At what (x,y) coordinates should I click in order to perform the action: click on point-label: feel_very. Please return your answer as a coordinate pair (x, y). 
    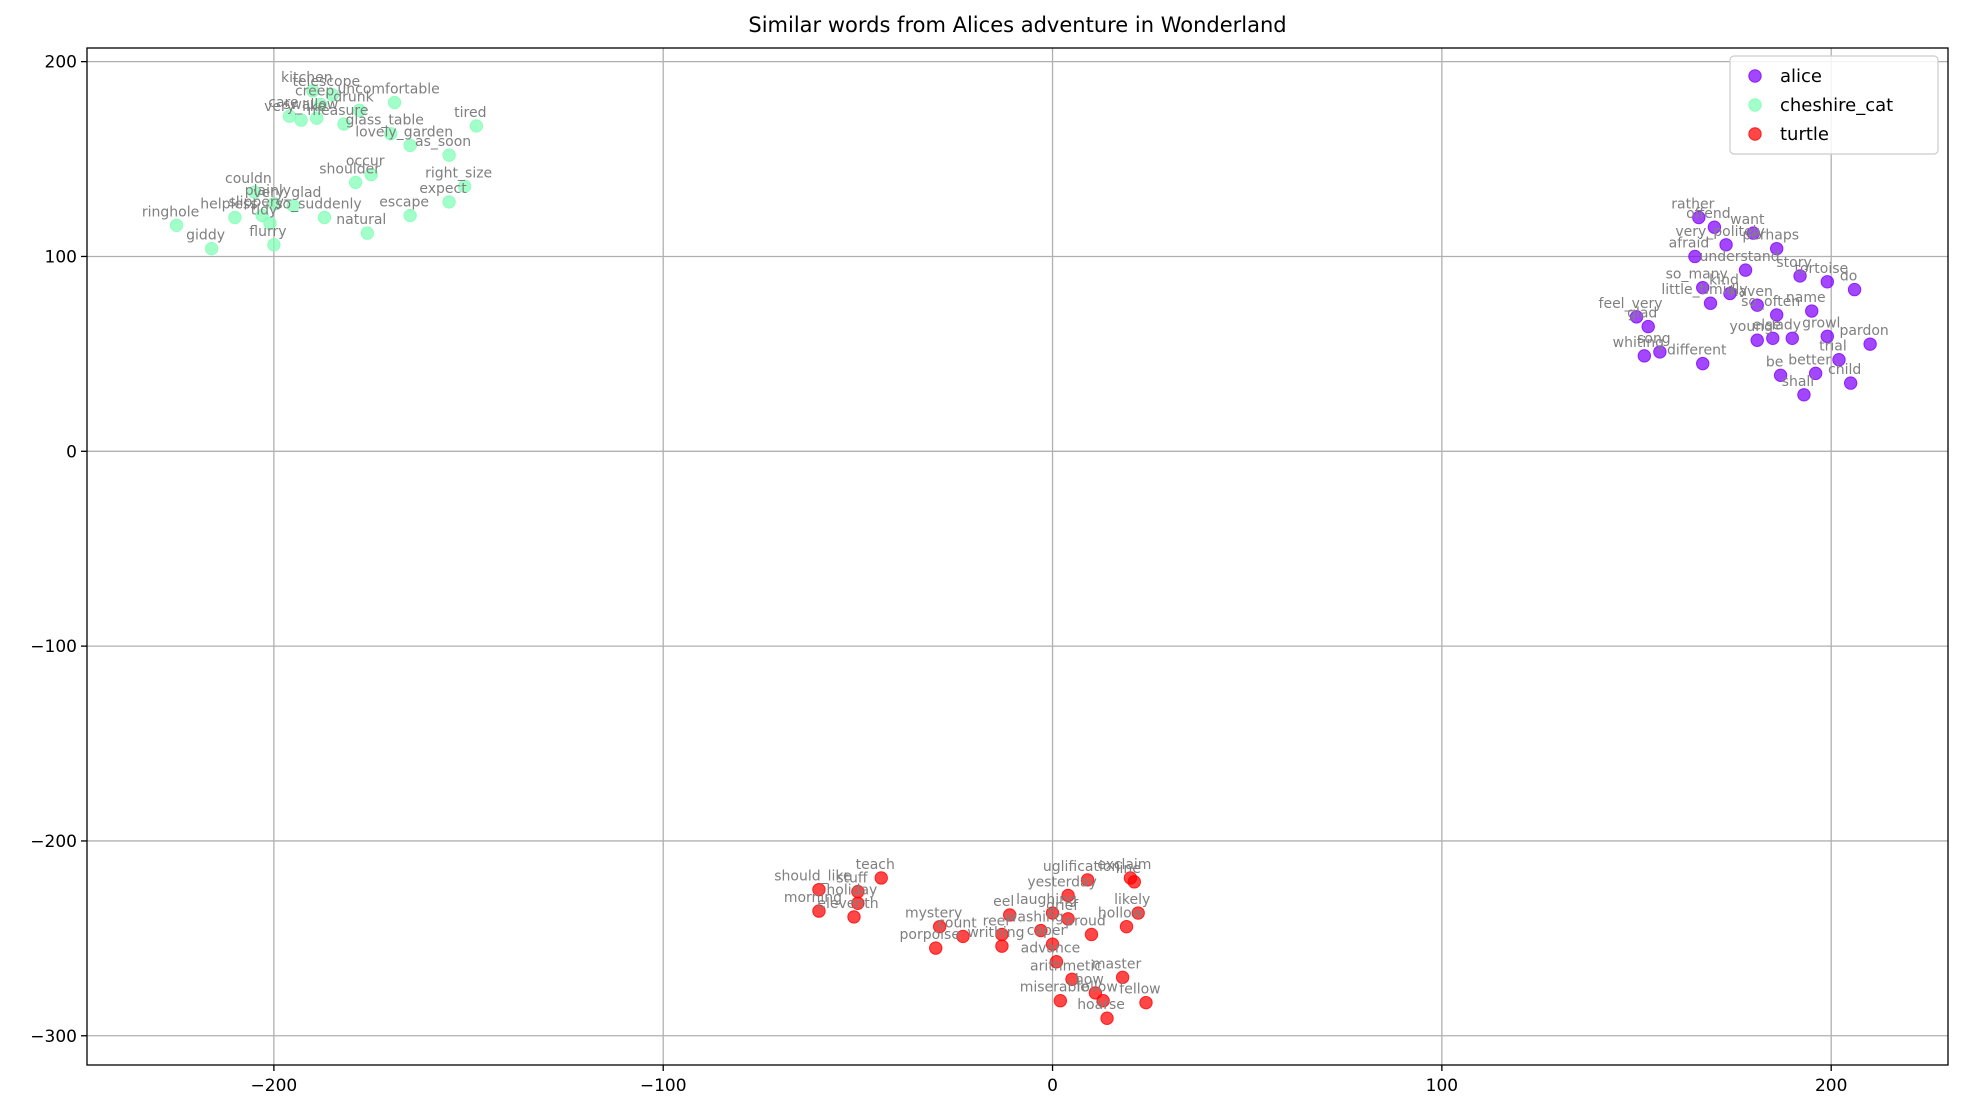
    Looking at the image, I should click on (1631, 304).